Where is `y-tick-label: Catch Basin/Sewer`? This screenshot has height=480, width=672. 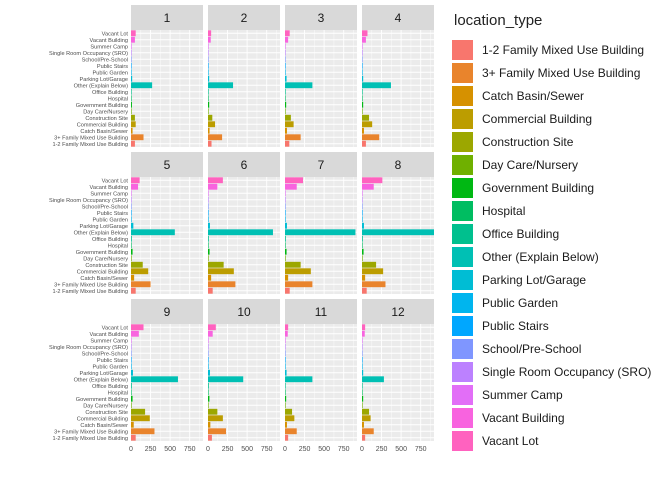
y-tick-label: Catch Basin/Sewer is located at coordinates (104, 132).